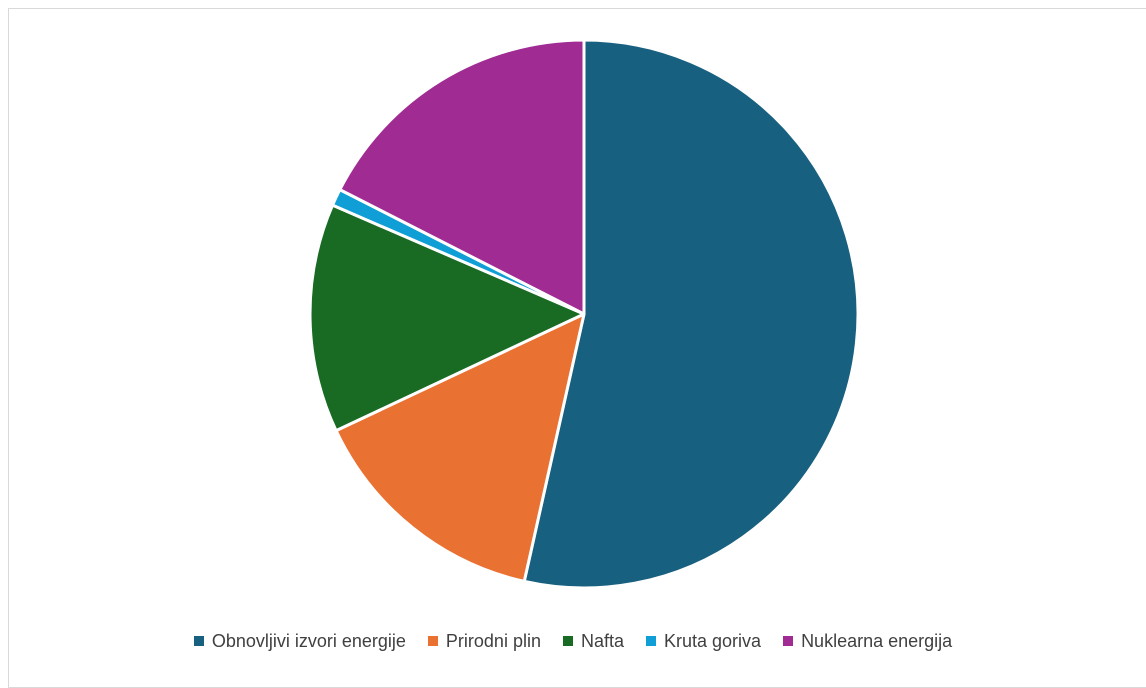  What do you see at coordinates (308, 640) in the screenshot?
I see `legend-label: Obnovljivi izvori energije` at bounding box center [308, 640].